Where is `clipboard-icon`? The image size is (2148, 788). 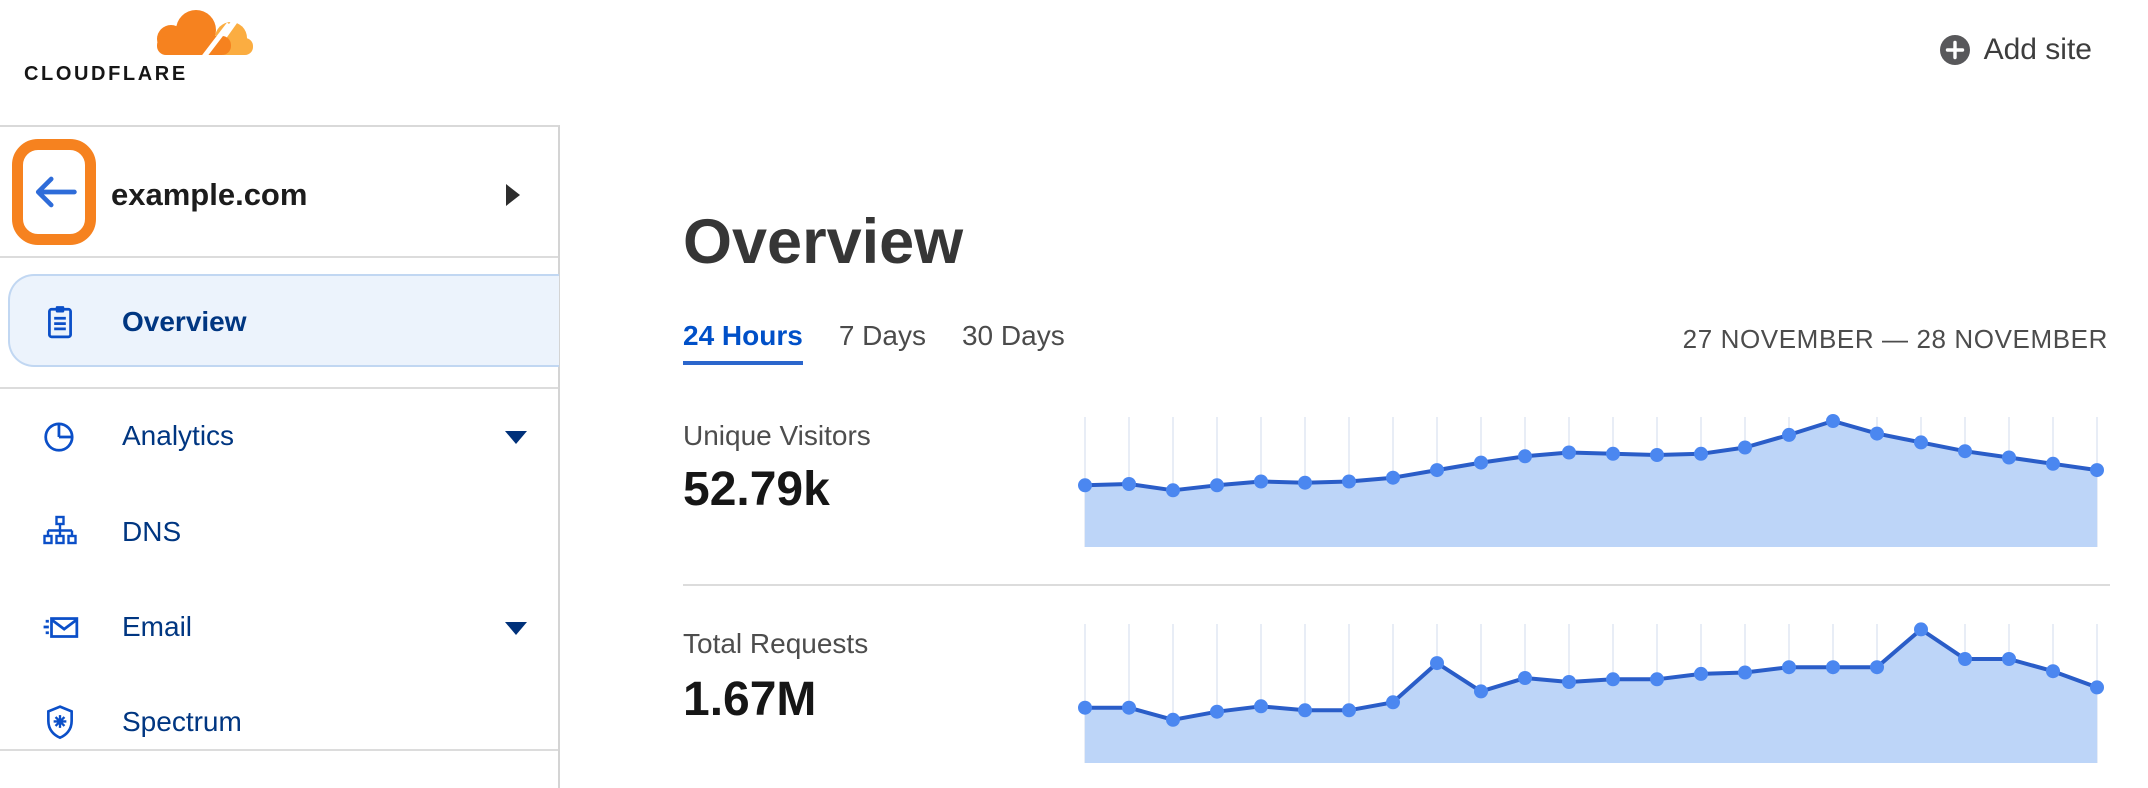
clipboard-icon is located at coordinates (60, 322).